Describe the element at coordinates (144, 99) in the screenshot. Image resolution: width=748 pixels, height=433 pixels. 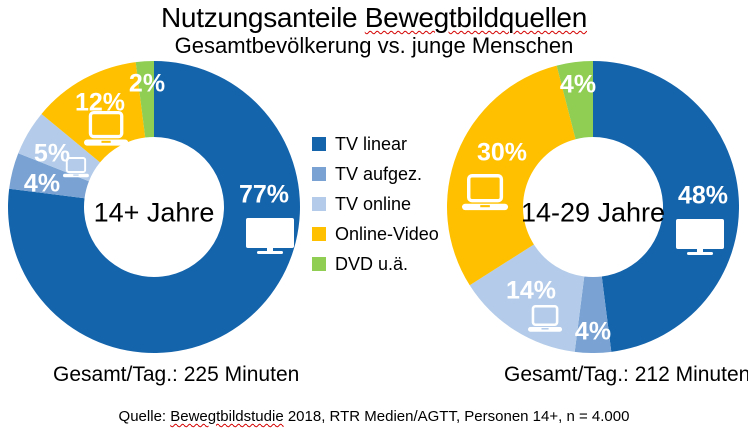
I see `donut-slice-dvd-u-: DVD u.ä.: 2%` at that location.